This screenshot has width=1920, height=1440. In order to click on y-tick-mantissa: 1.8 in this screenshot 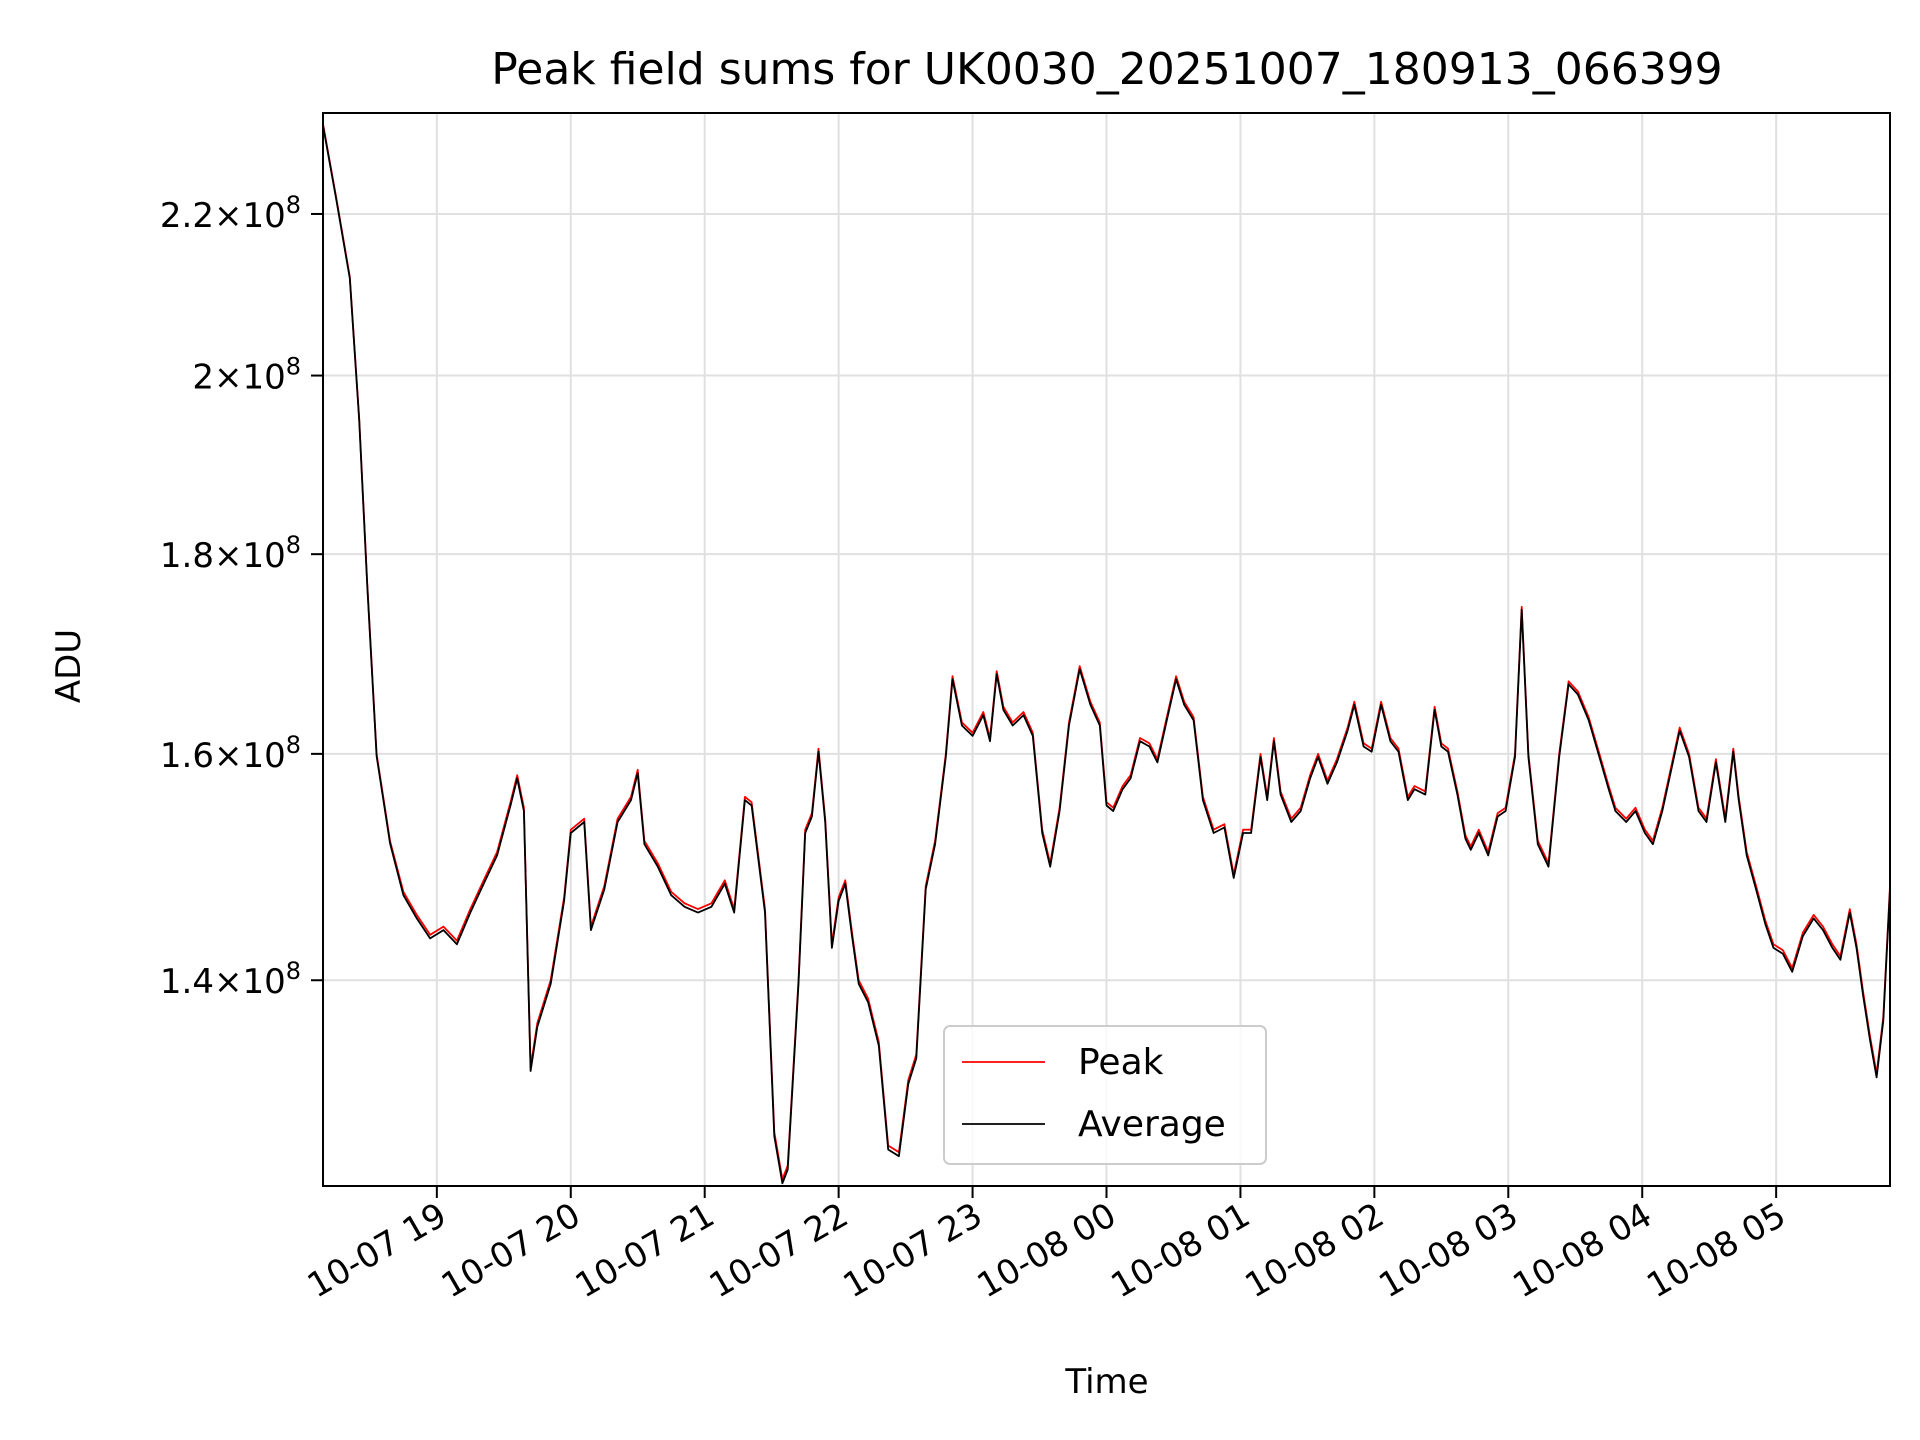, I will do `click(187, 556)`.